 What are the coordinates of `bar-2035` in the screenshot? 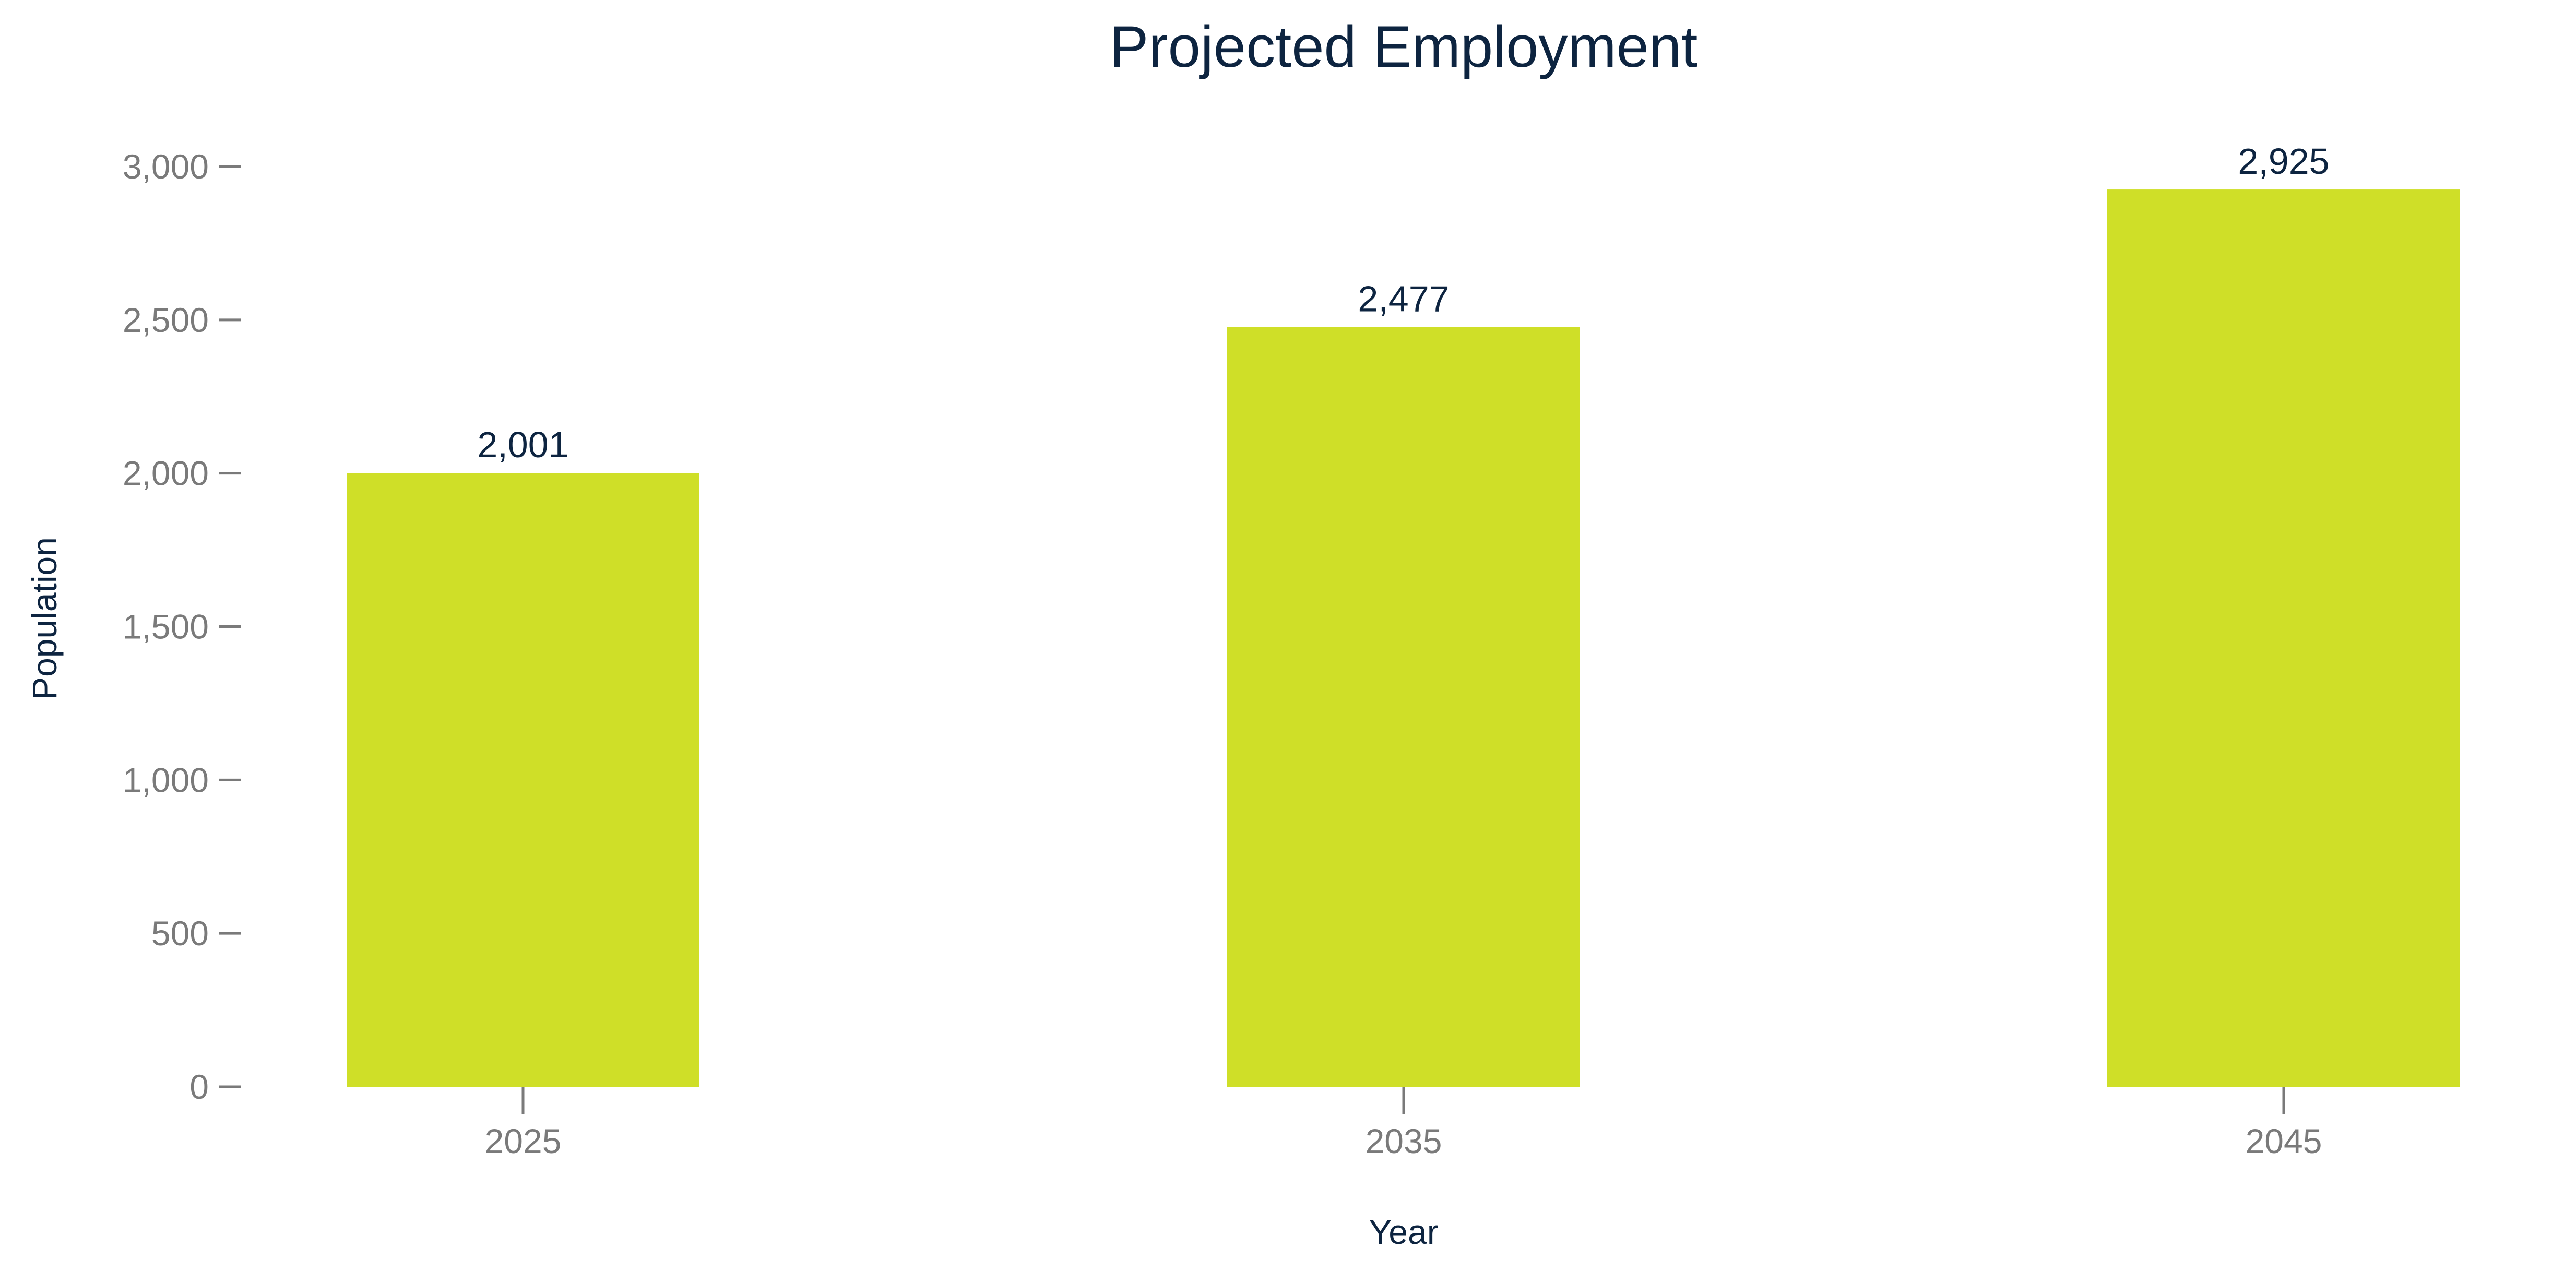 It's located at (1403, 707).